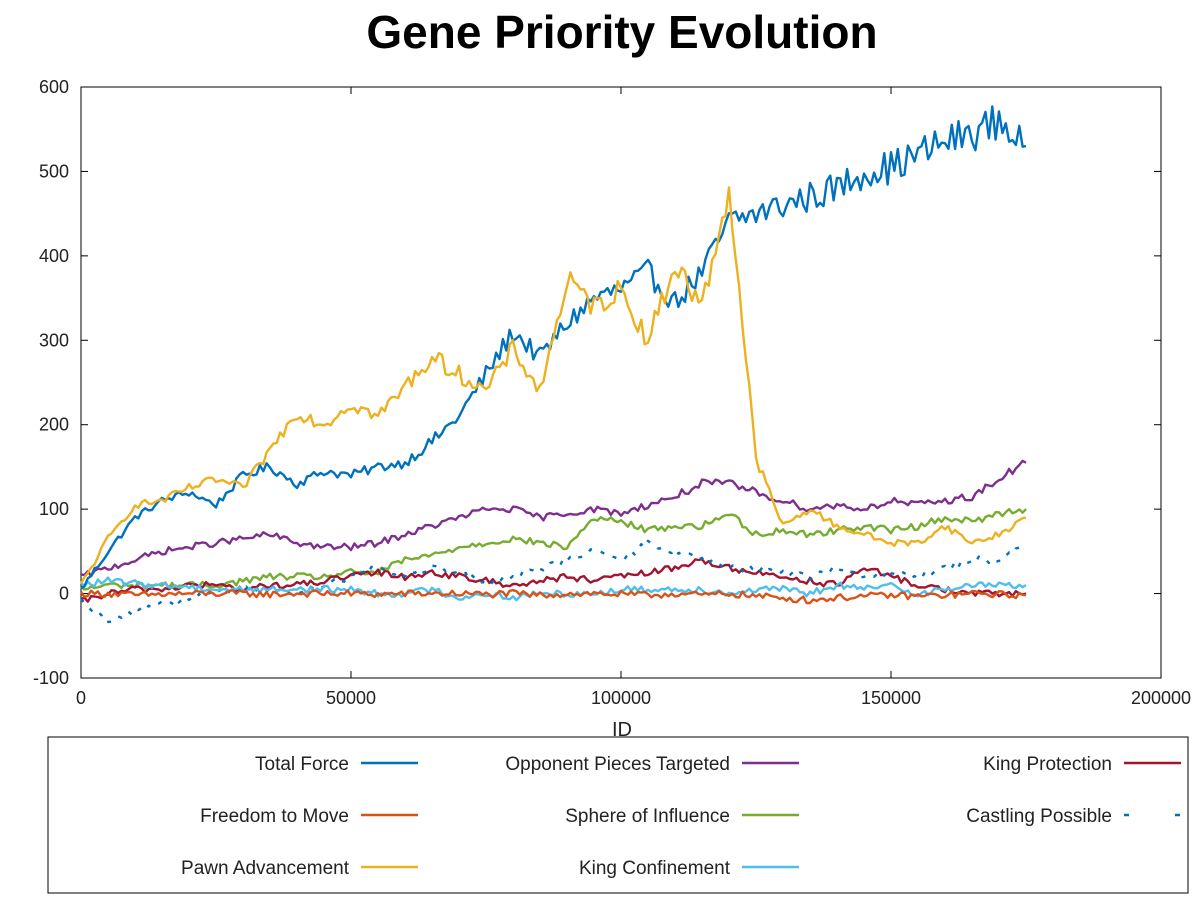  What do you see at coordinates (553, 549) in the screenshot?
I see `series-line-sphere-of-influence` at bounding box center [553, 549].